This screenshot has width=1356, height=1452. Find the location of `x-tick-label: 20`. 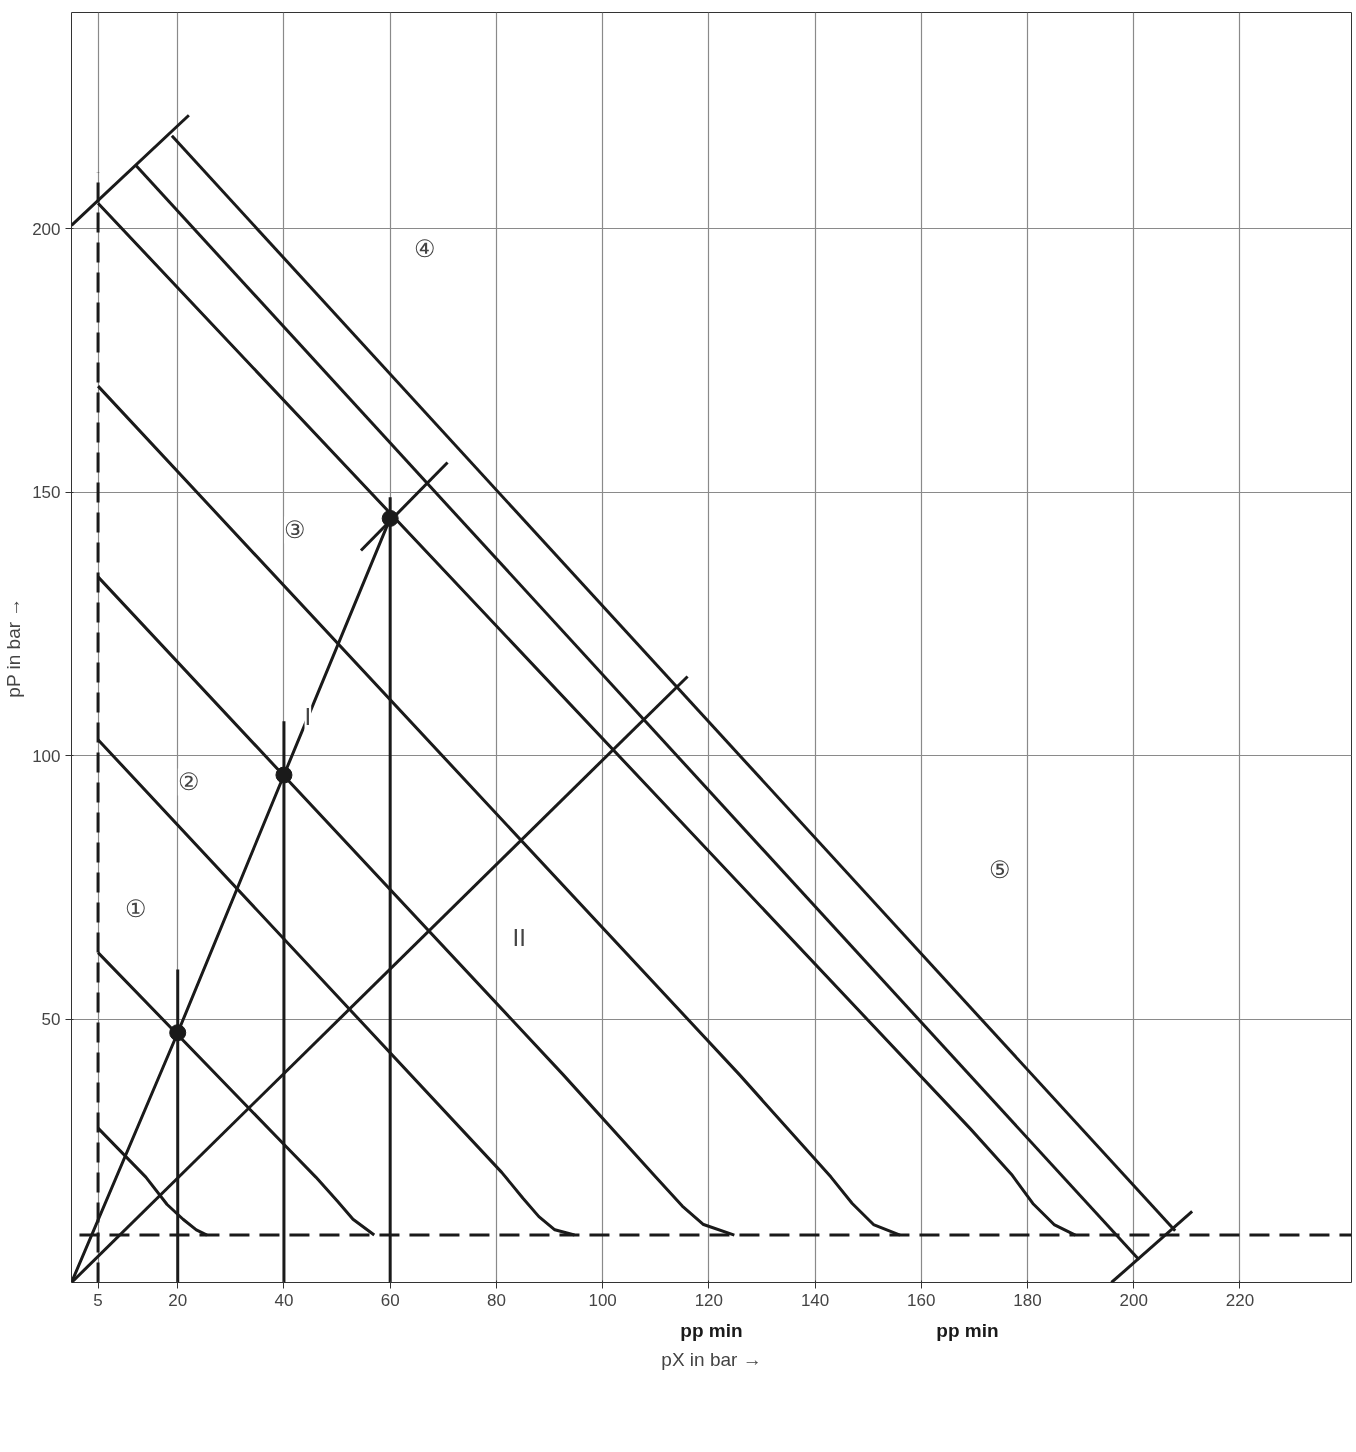

x-tick-label: 20 is located at coordinates (178, 1300).